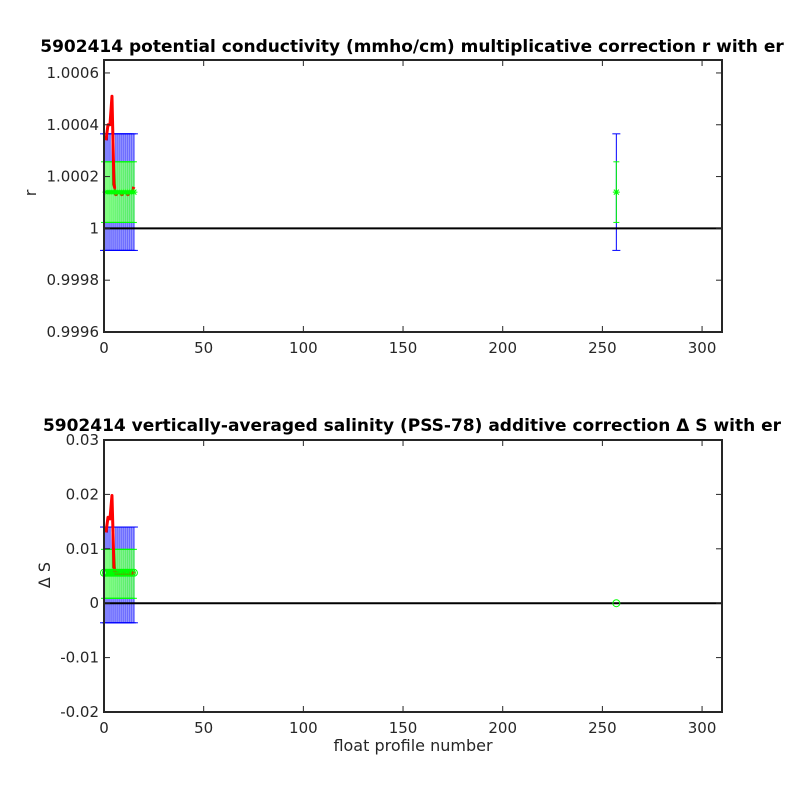  What do you see at coordinates (403, 348) in the screenshot?
I see `top-x-tick-label: 150` at bounding box center [403, 348].